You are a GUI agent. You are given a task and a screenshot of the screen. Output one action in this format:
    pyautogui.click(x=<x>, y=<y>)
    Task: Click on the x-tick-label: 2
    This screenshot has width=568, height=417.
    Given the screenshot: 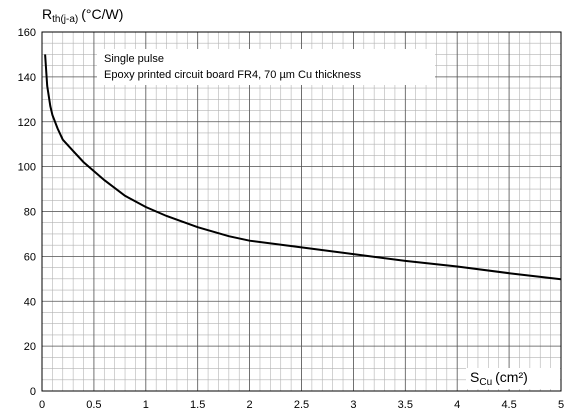 What is the action you would take?
    pyautogui.click(x=250, y=405)
    